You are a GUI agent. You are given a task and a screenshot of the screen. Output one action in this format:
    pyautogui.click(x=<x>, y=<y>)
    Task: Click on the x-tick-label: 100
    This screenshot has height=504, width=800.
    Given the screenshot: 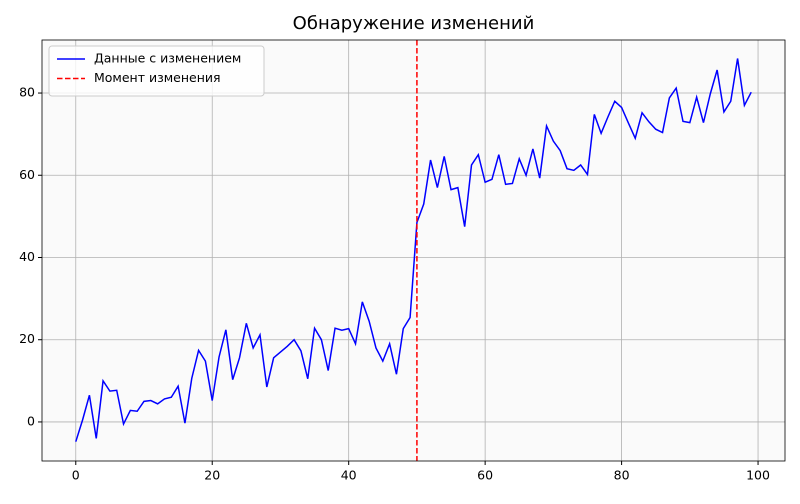 What is the action you would take?
    pyautogui.click(x=758, y=475)
    